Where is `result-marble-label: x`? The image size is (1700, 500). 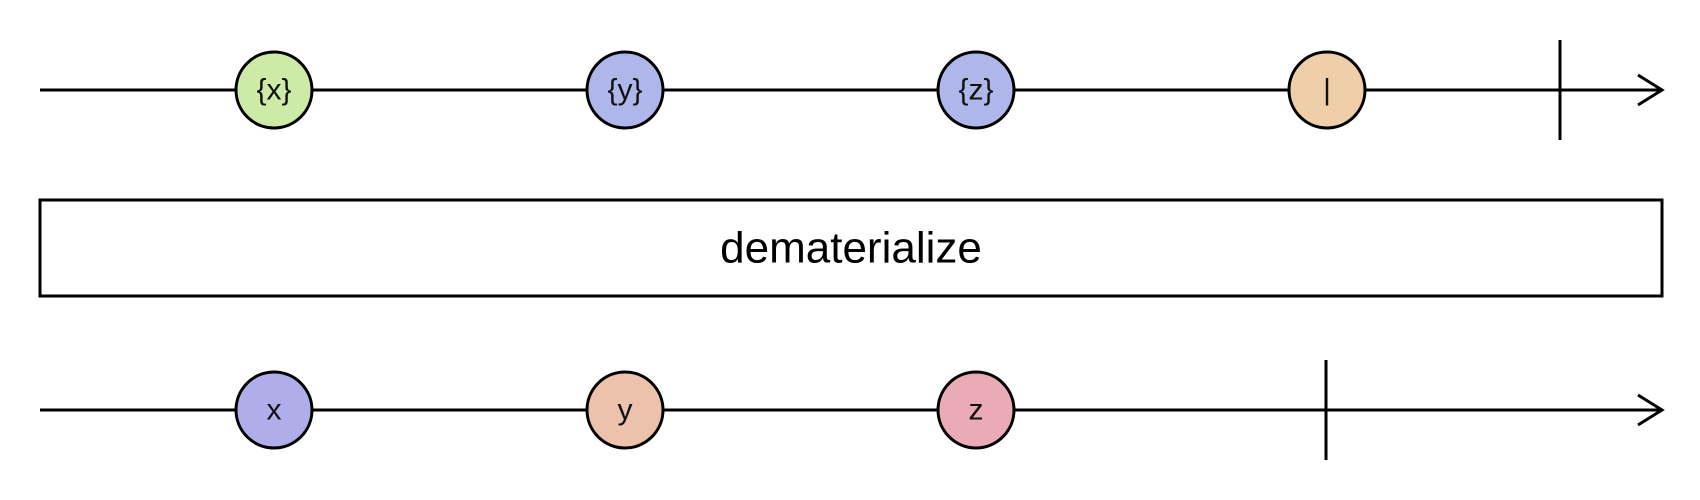
result-marble-label: x is located at coordinates (274, 410).